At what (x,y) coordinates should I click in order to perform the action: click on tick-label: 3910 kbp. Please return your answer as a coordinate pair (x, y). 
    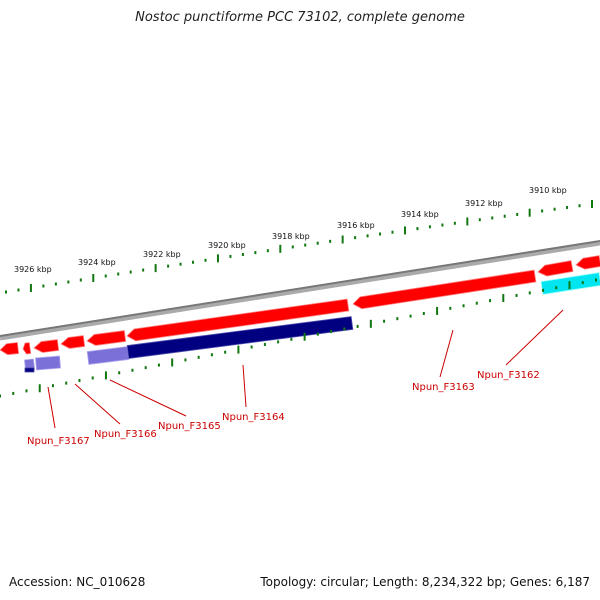
    Looking at the image, I should click on (548, 190).